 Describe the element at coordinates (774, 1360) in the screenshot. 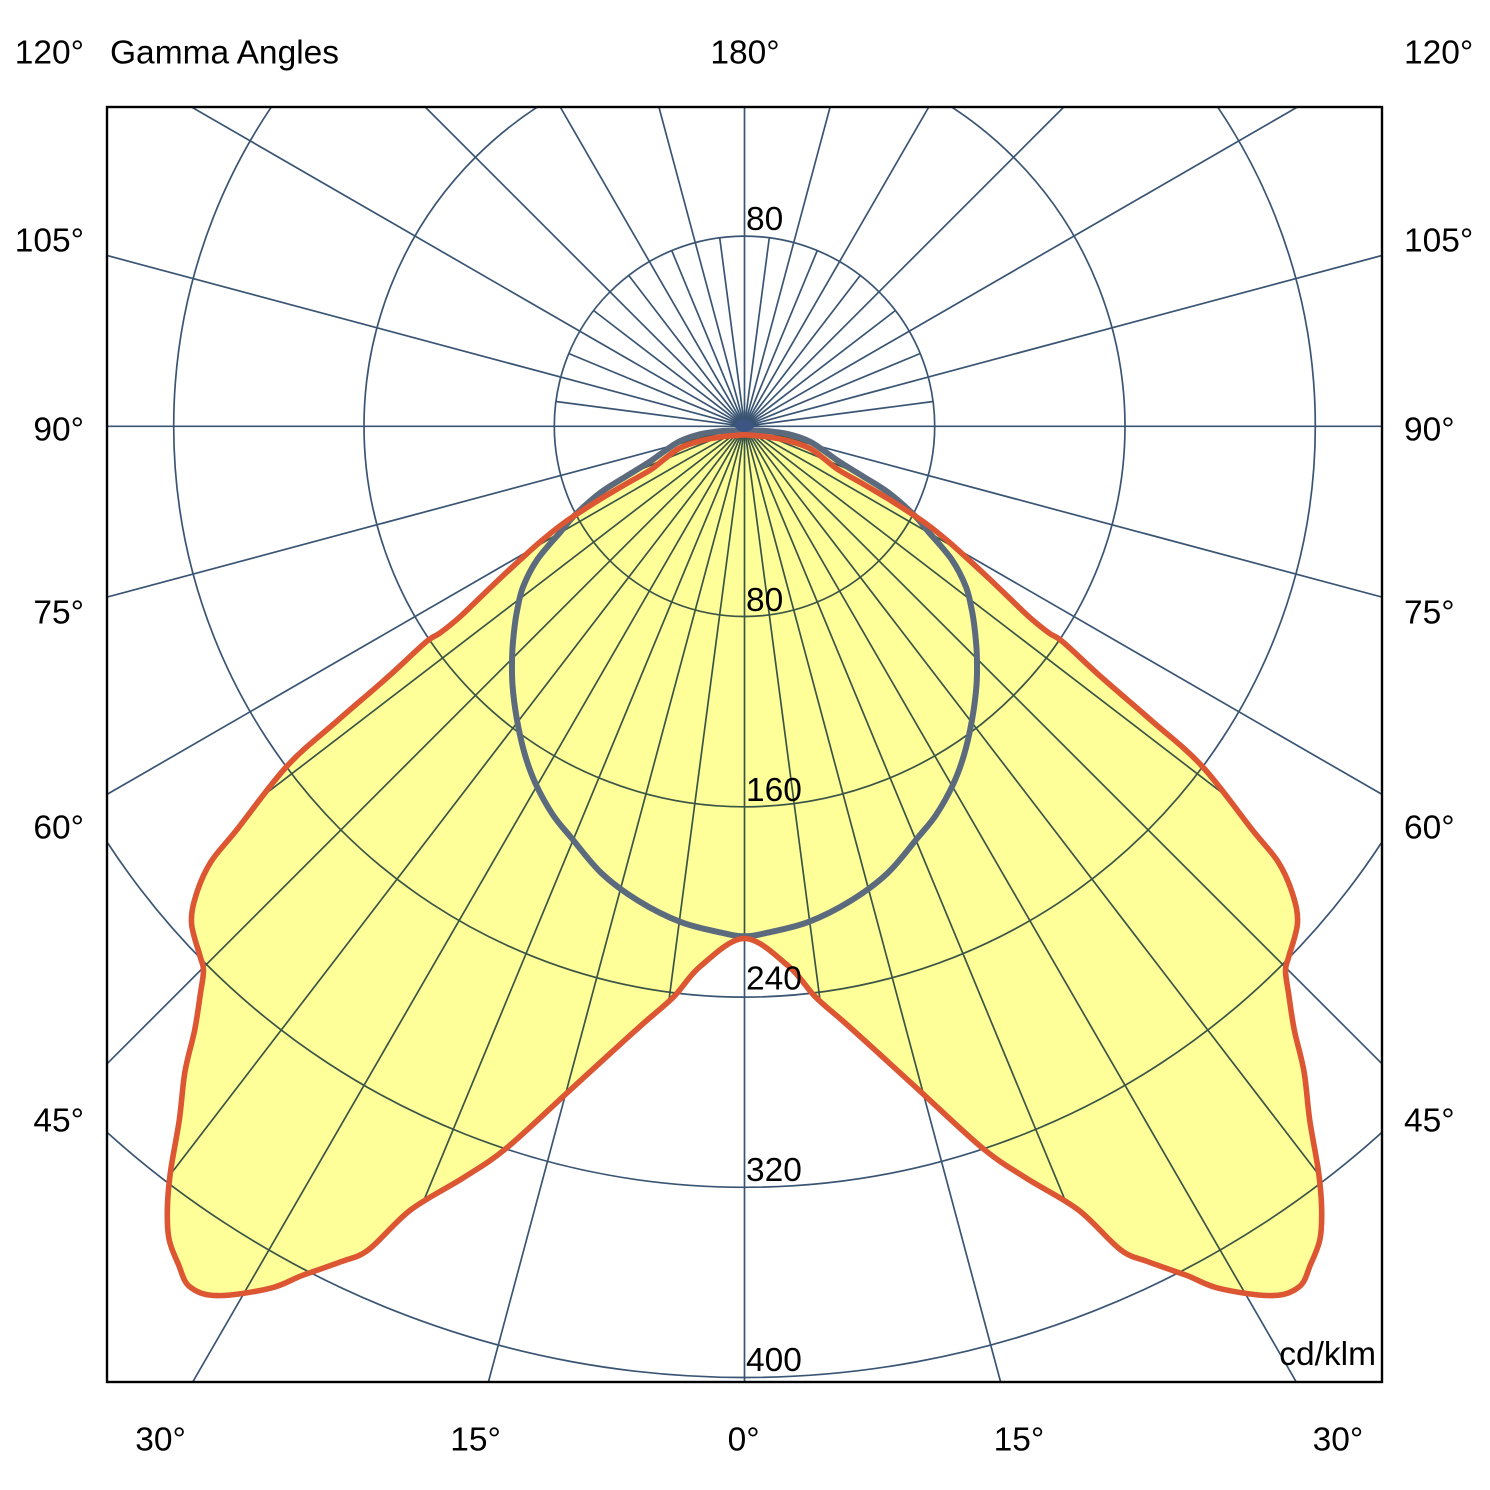

I see `svg-text: 400` at that location.